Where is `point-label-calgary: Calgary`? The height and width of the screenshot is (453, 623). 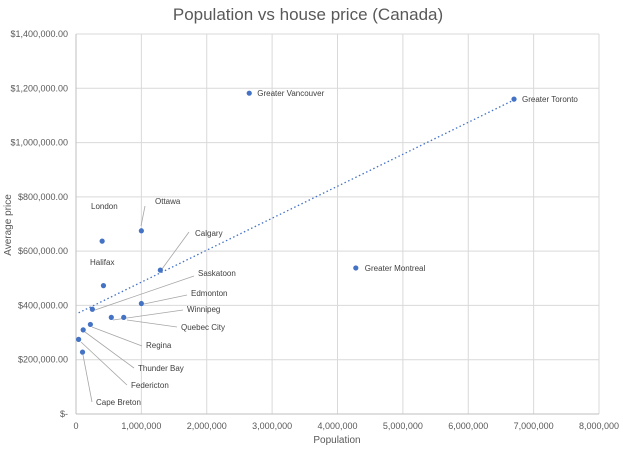
point-label-calgary: Calgary is located at coordinates (209, 233).